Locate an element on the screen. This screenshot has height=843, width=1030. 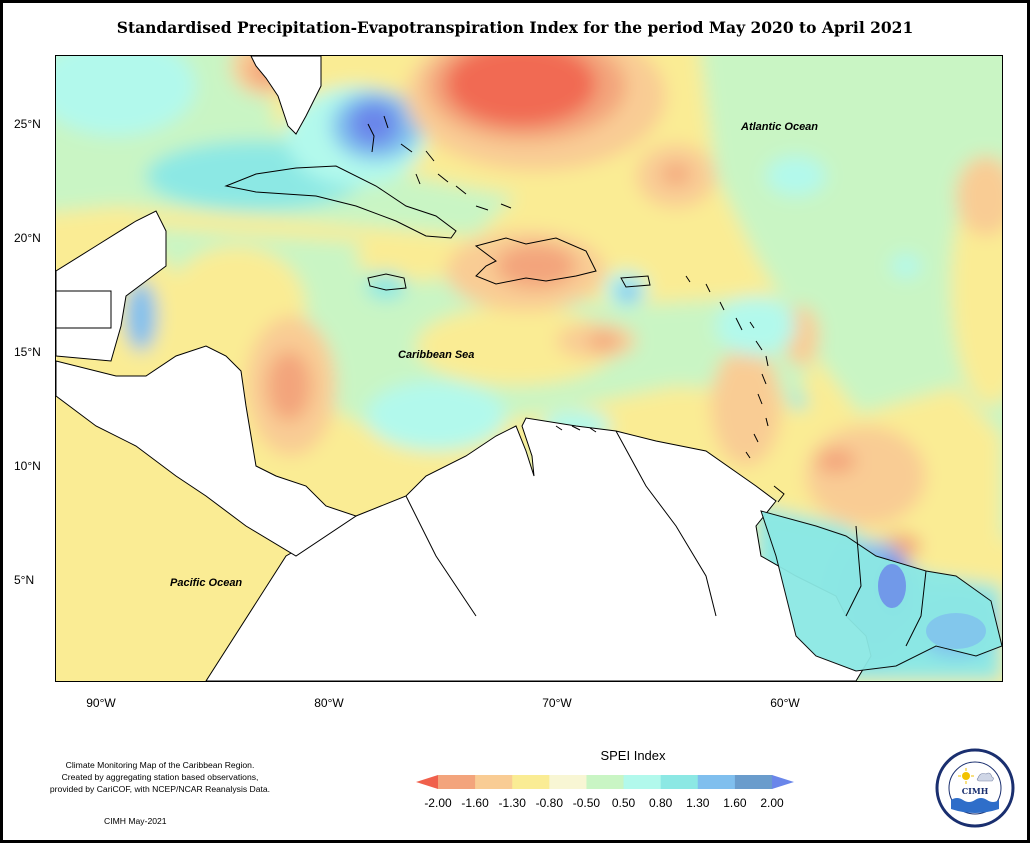
lesser-antilles-islands is located at coordinates (735, 389).